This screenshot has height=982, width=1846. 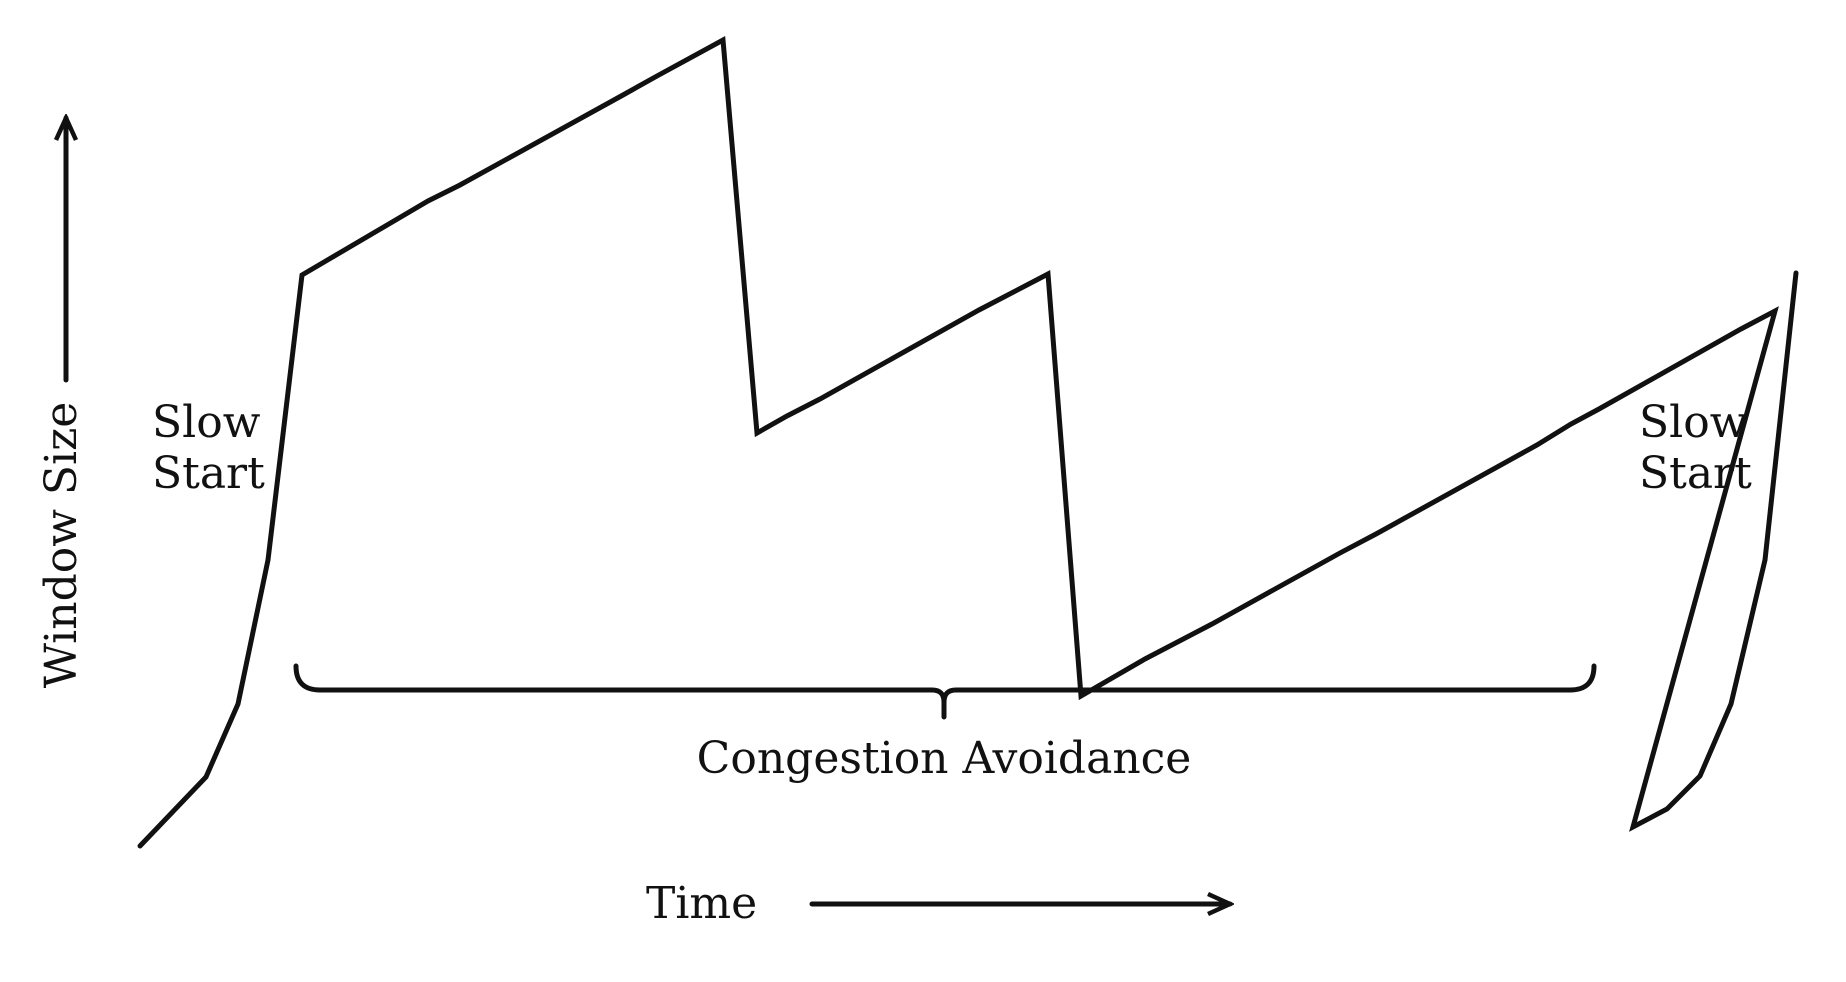 I want to click on y-axis-label: Window Size, so click(x=61, y=545).